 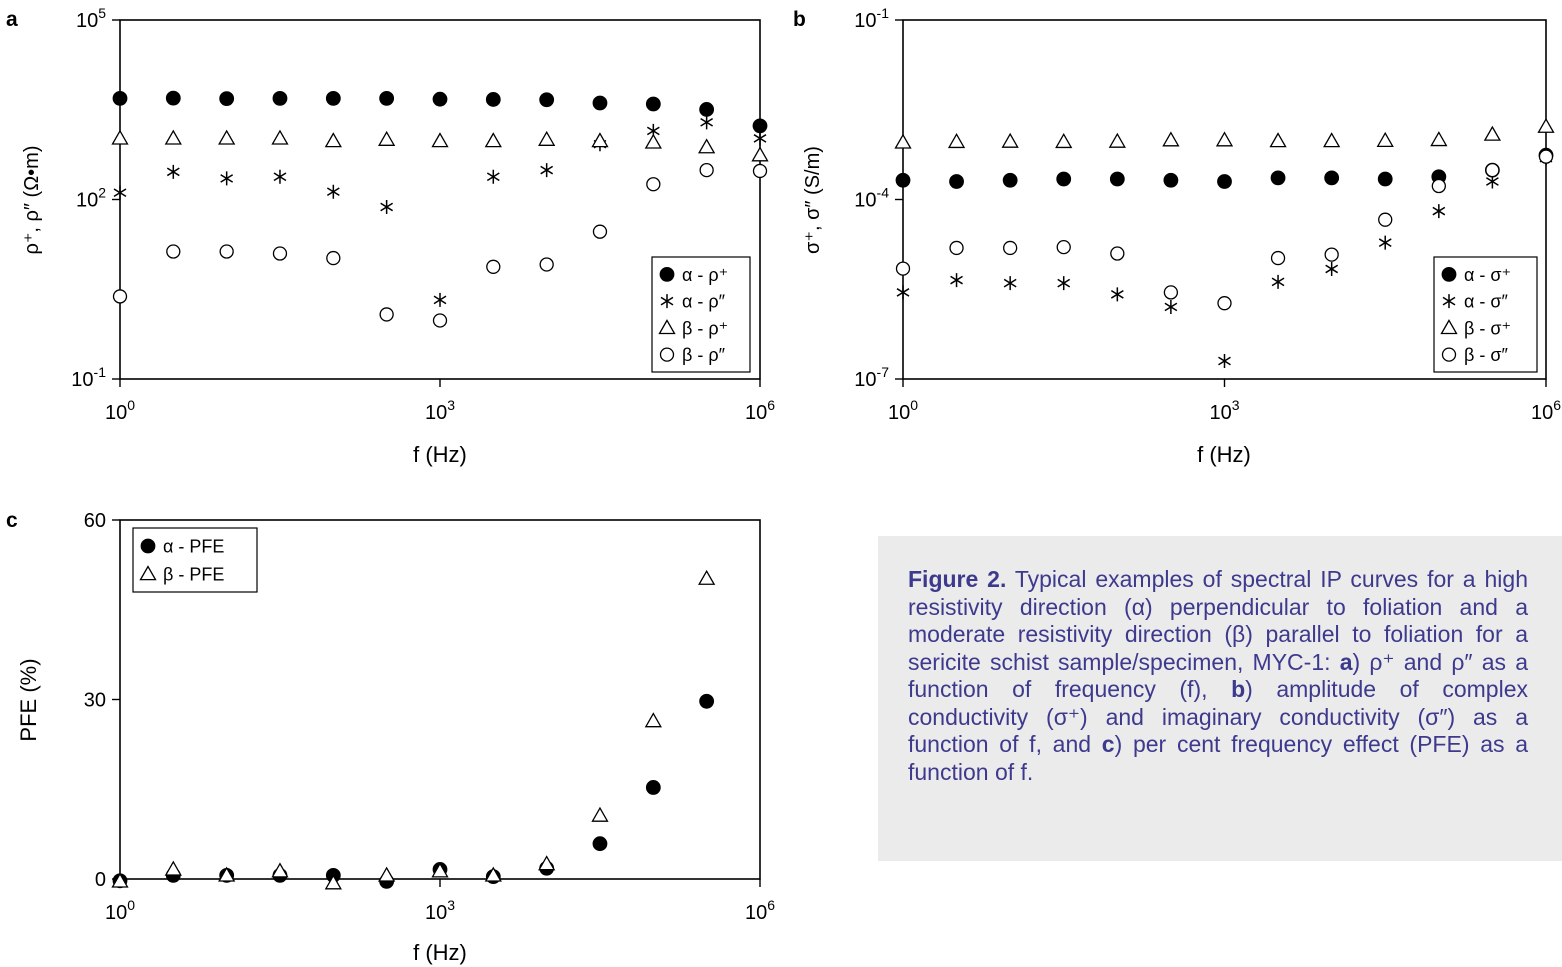 I want to click on panel-b-letter: b, so click(x=799, y=19).